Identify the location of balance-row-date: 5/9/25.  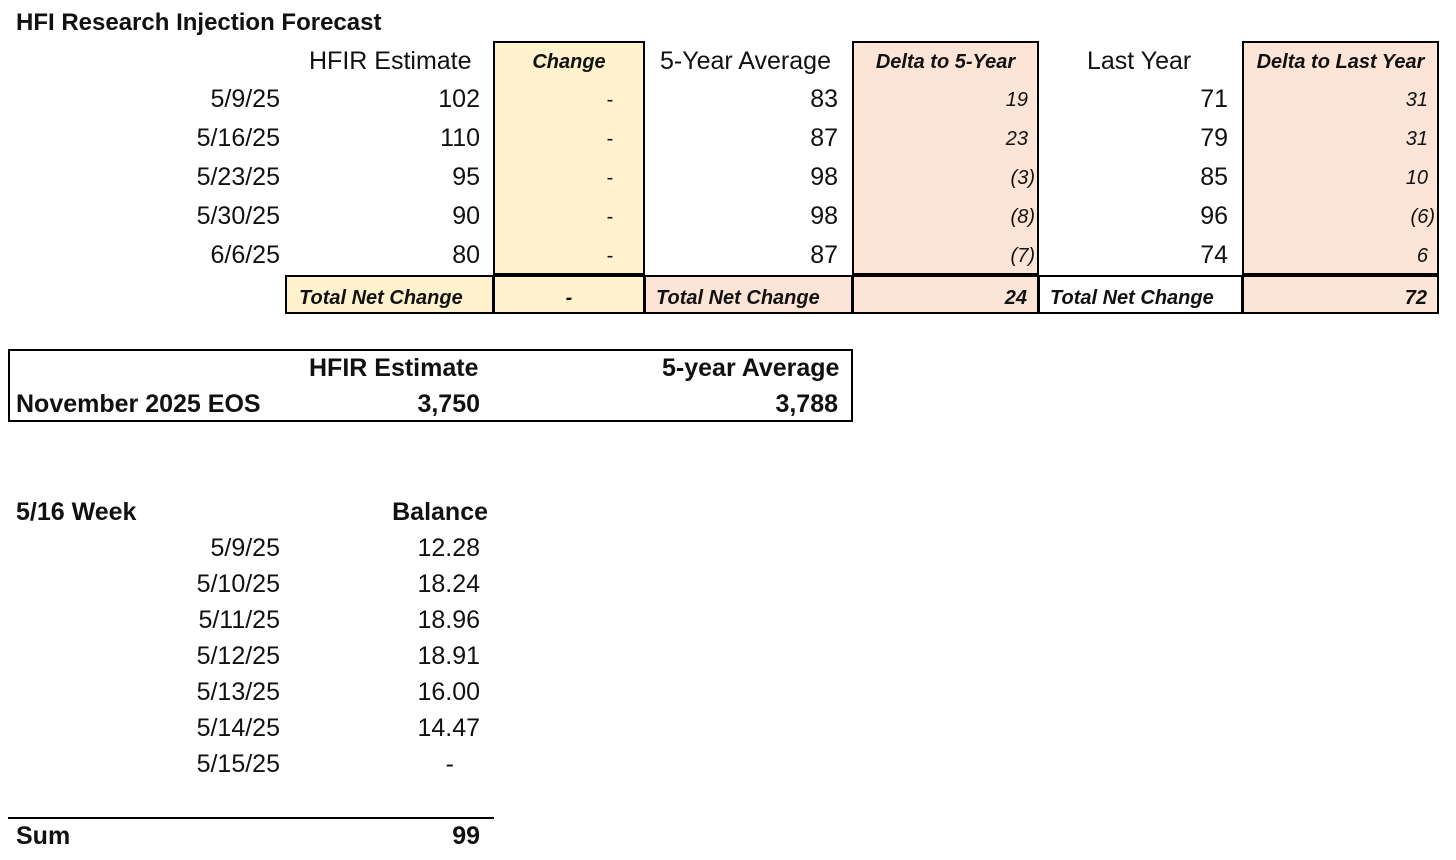
(245, 548).